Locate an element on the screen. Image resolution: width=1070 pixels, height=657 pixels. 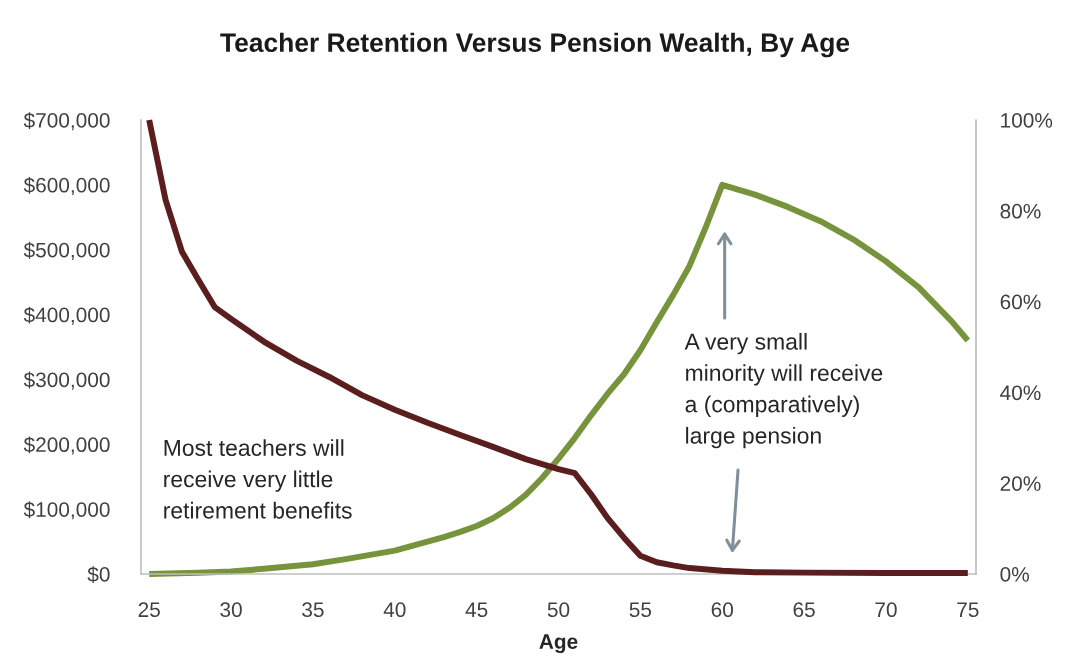
y-tick-label: $400,000 is located at coordinates (66, 315).